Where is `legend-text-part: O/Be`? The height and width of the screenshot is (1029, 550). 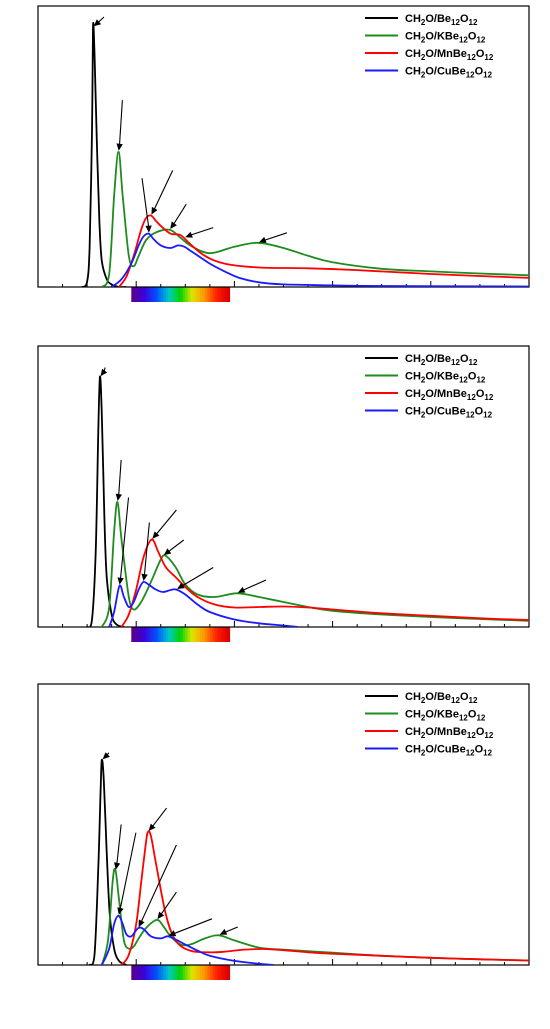 legend-text-part: O/Be is located at coordinates (438, 697).